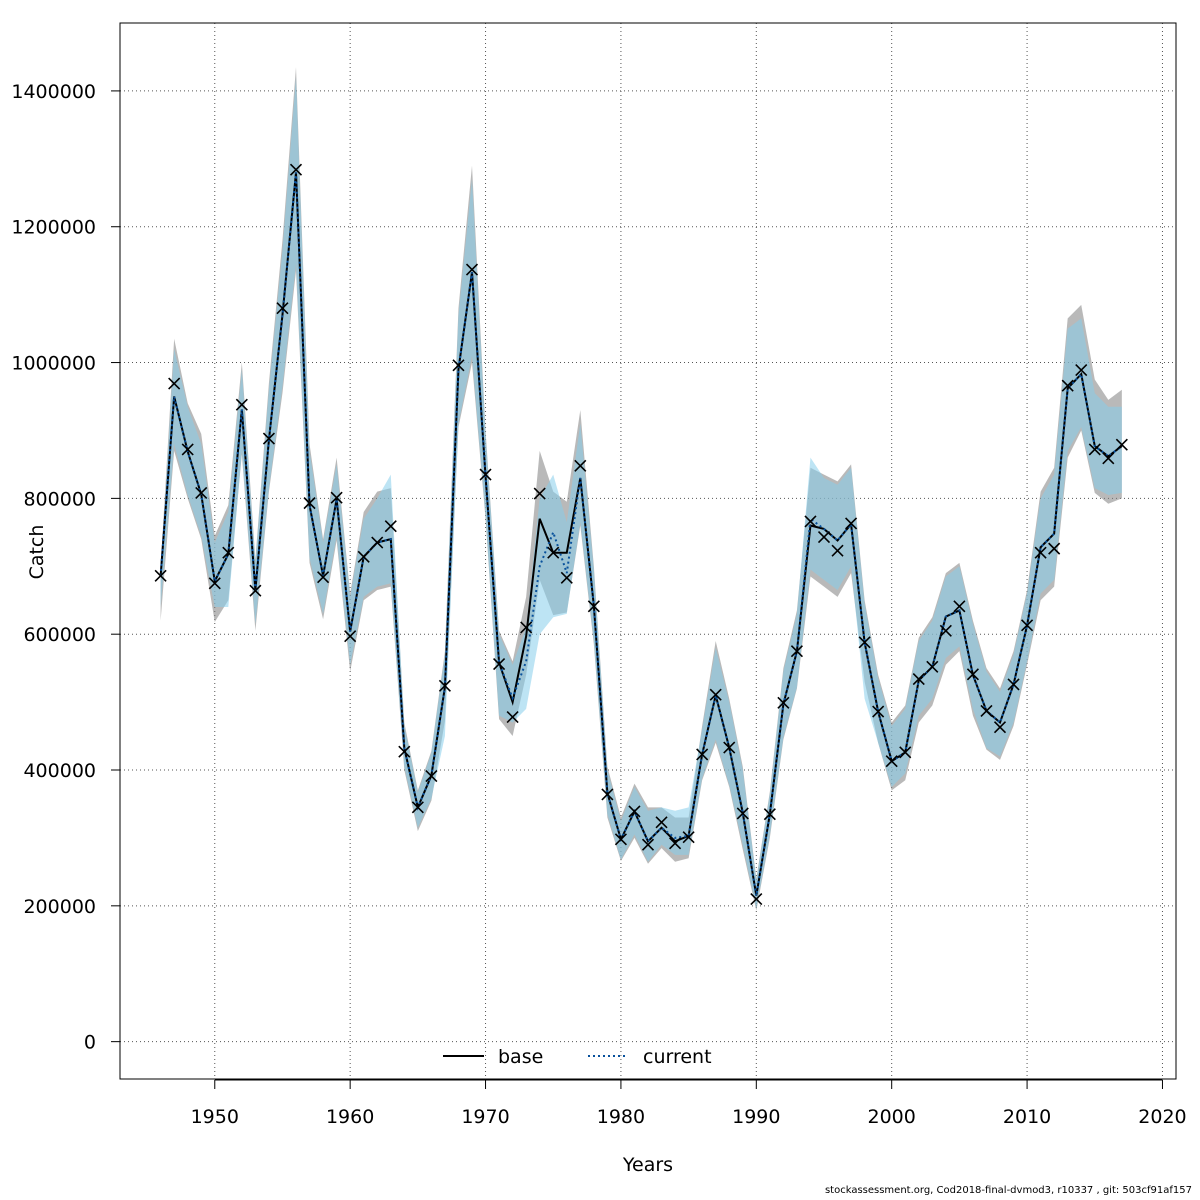 The width and height of the screenshot is (1200, 1200). Describe the element at coordinates (1121, 444) in the screenshot. I see `observed-point-2017` at that location.